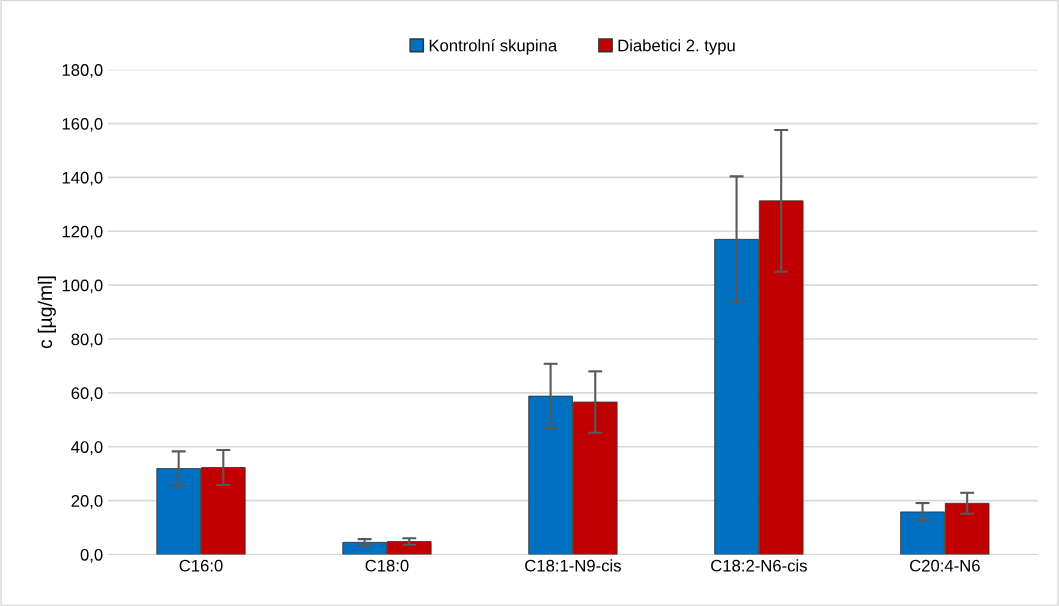 The image size is (1059, 606). Describe the element at coordinates (493, 46) in the screenshot. I see `legend-label: Kontrolní skupina` at that location.